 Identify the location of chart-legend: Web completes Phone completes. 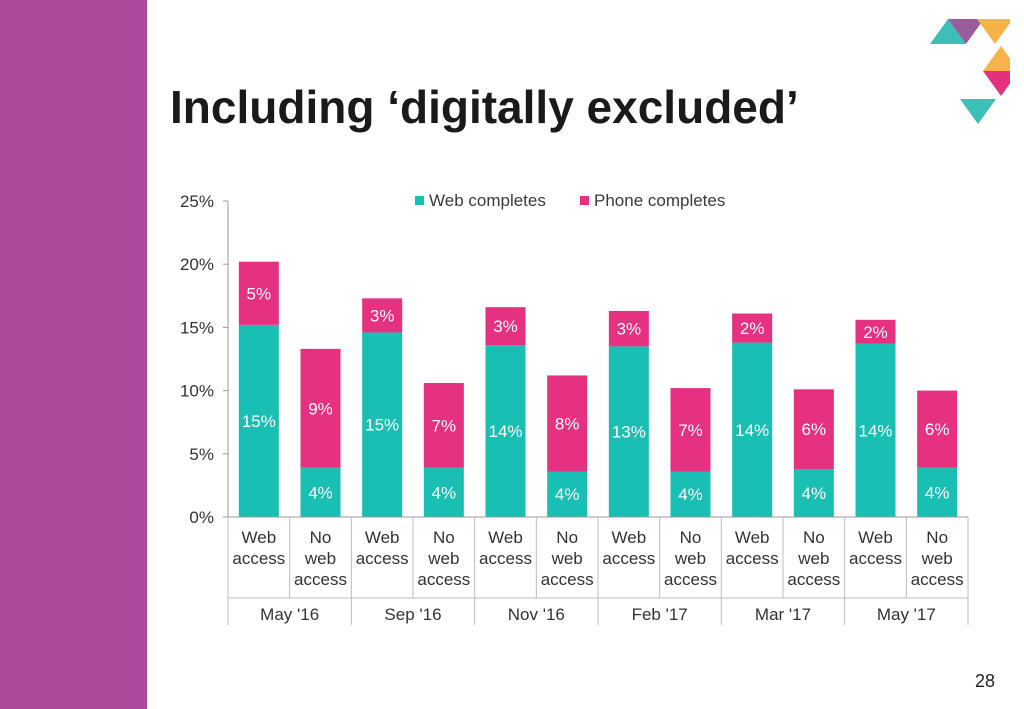
(570, 200).